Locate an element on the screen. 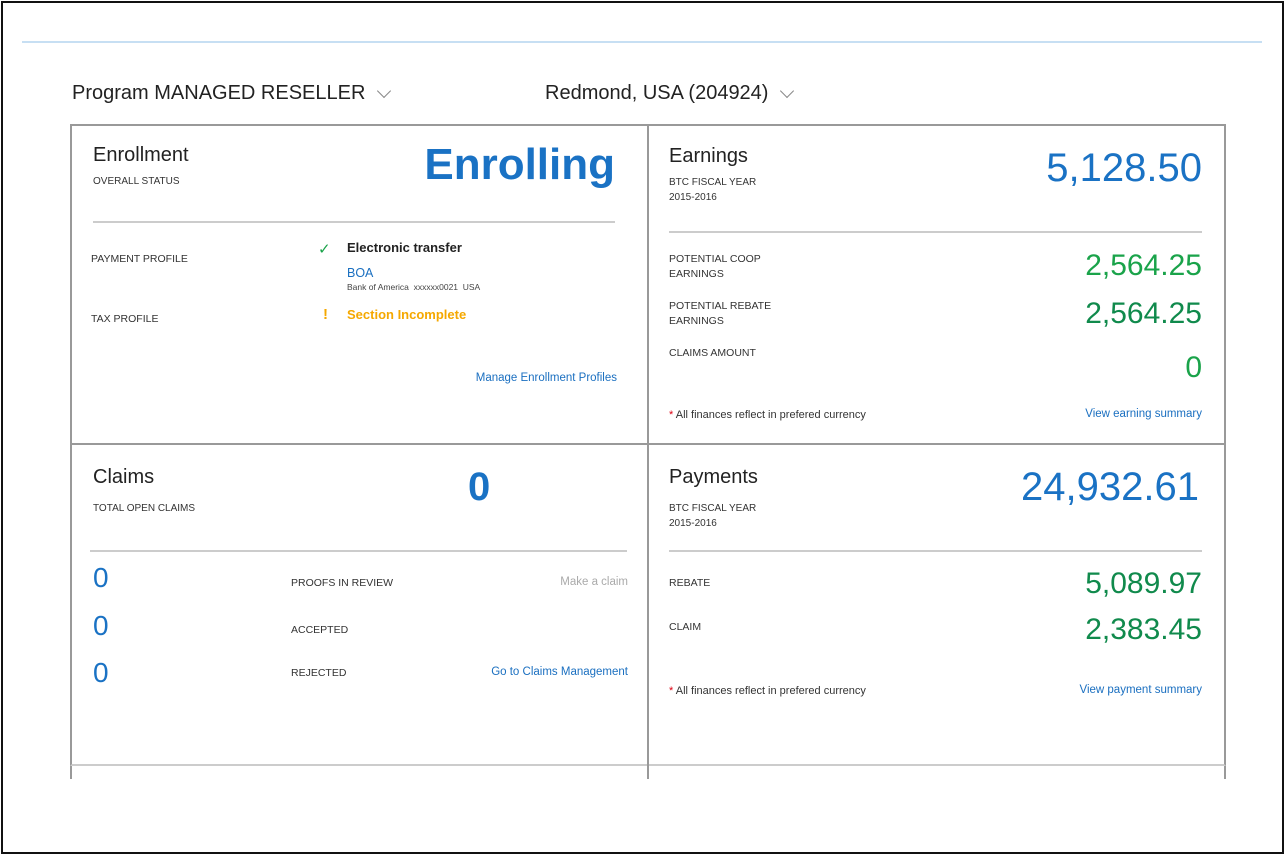  payment-claim-label: CLAIM is located at coordinates (685, 627).